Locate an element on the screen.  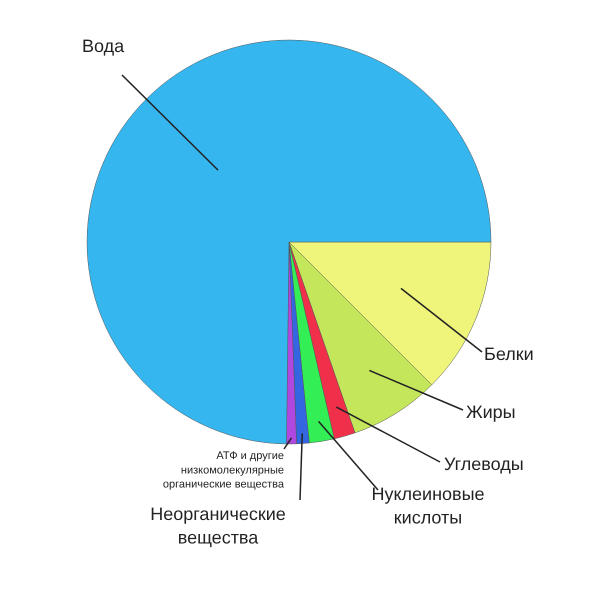
slice-label: Неорганические вещества is located at coordinates (218, 526).